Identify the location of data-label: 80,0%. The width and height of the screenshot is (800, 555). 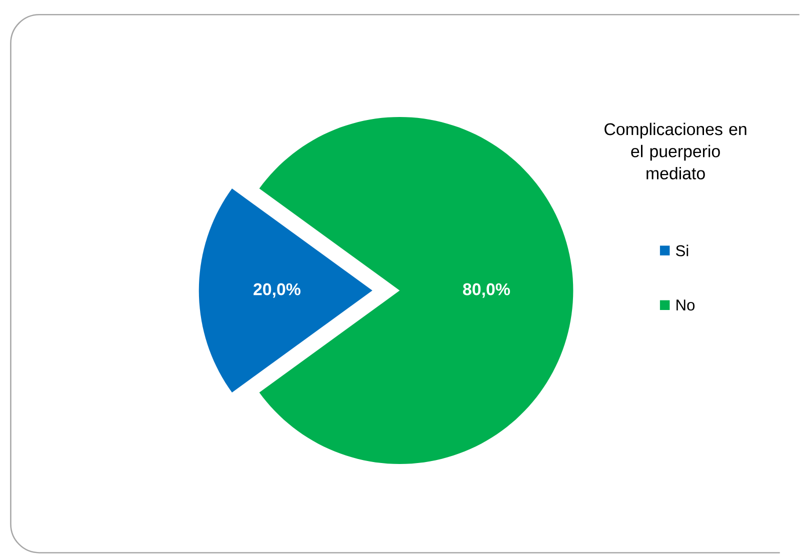
(486, 290).